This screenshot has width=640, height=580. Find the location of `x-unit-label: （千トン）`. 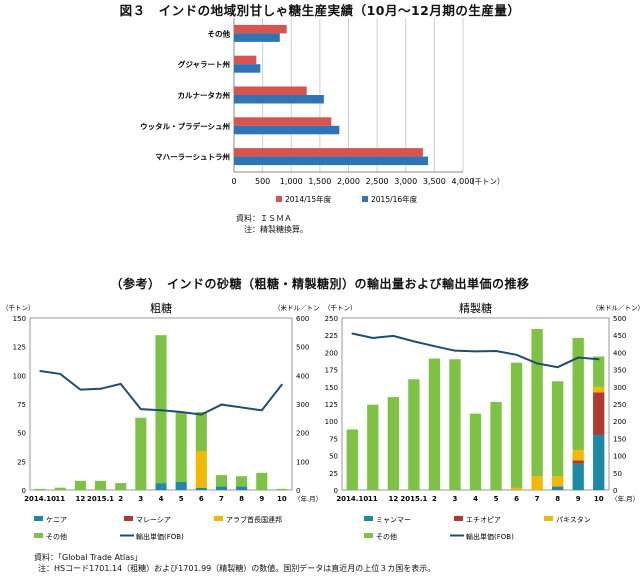

x-unit-label: （千トン） is located at coordinates (486, 181).